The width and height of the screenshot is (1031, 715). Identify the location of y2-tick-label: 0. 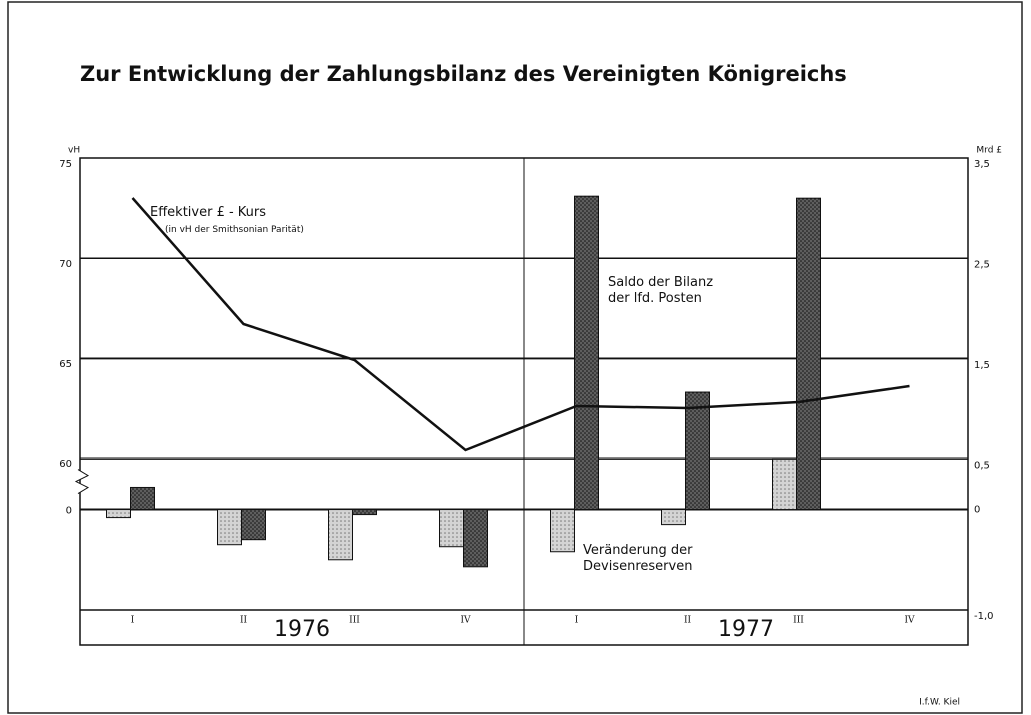
(977, 510).